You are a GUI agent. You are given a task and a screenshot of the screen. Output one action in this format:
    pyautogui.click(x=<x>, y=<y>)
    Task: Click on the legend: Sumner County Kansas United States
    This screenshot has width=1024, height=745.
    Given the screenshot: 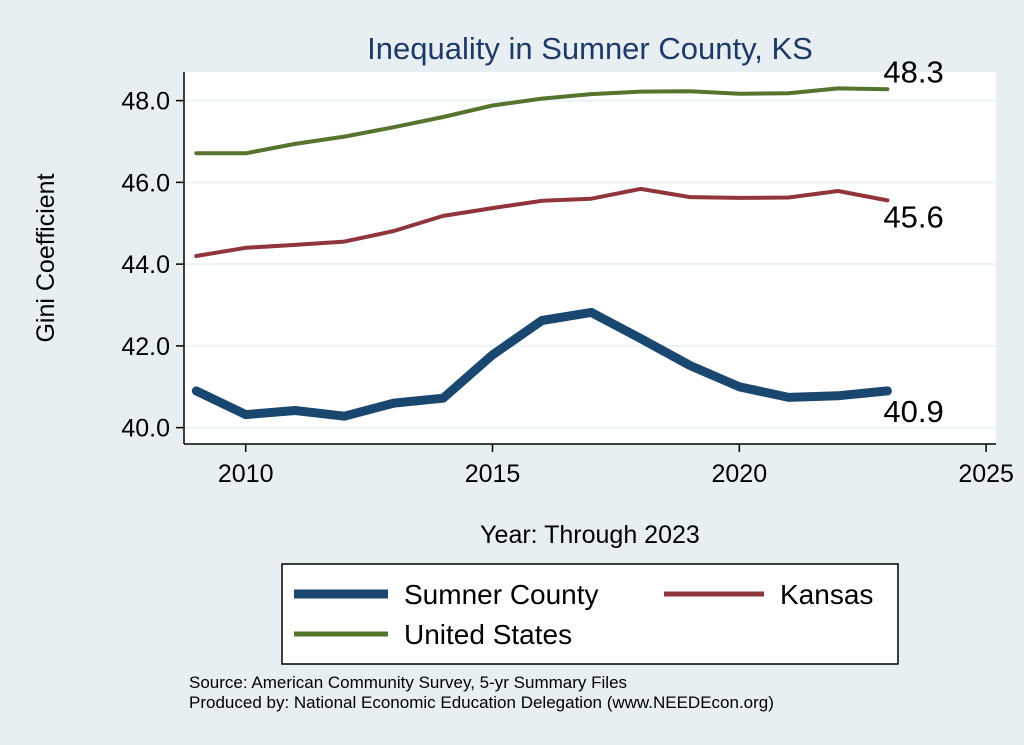 What is the action you would take?
    pyautogui.click(x=590, y=614)
    